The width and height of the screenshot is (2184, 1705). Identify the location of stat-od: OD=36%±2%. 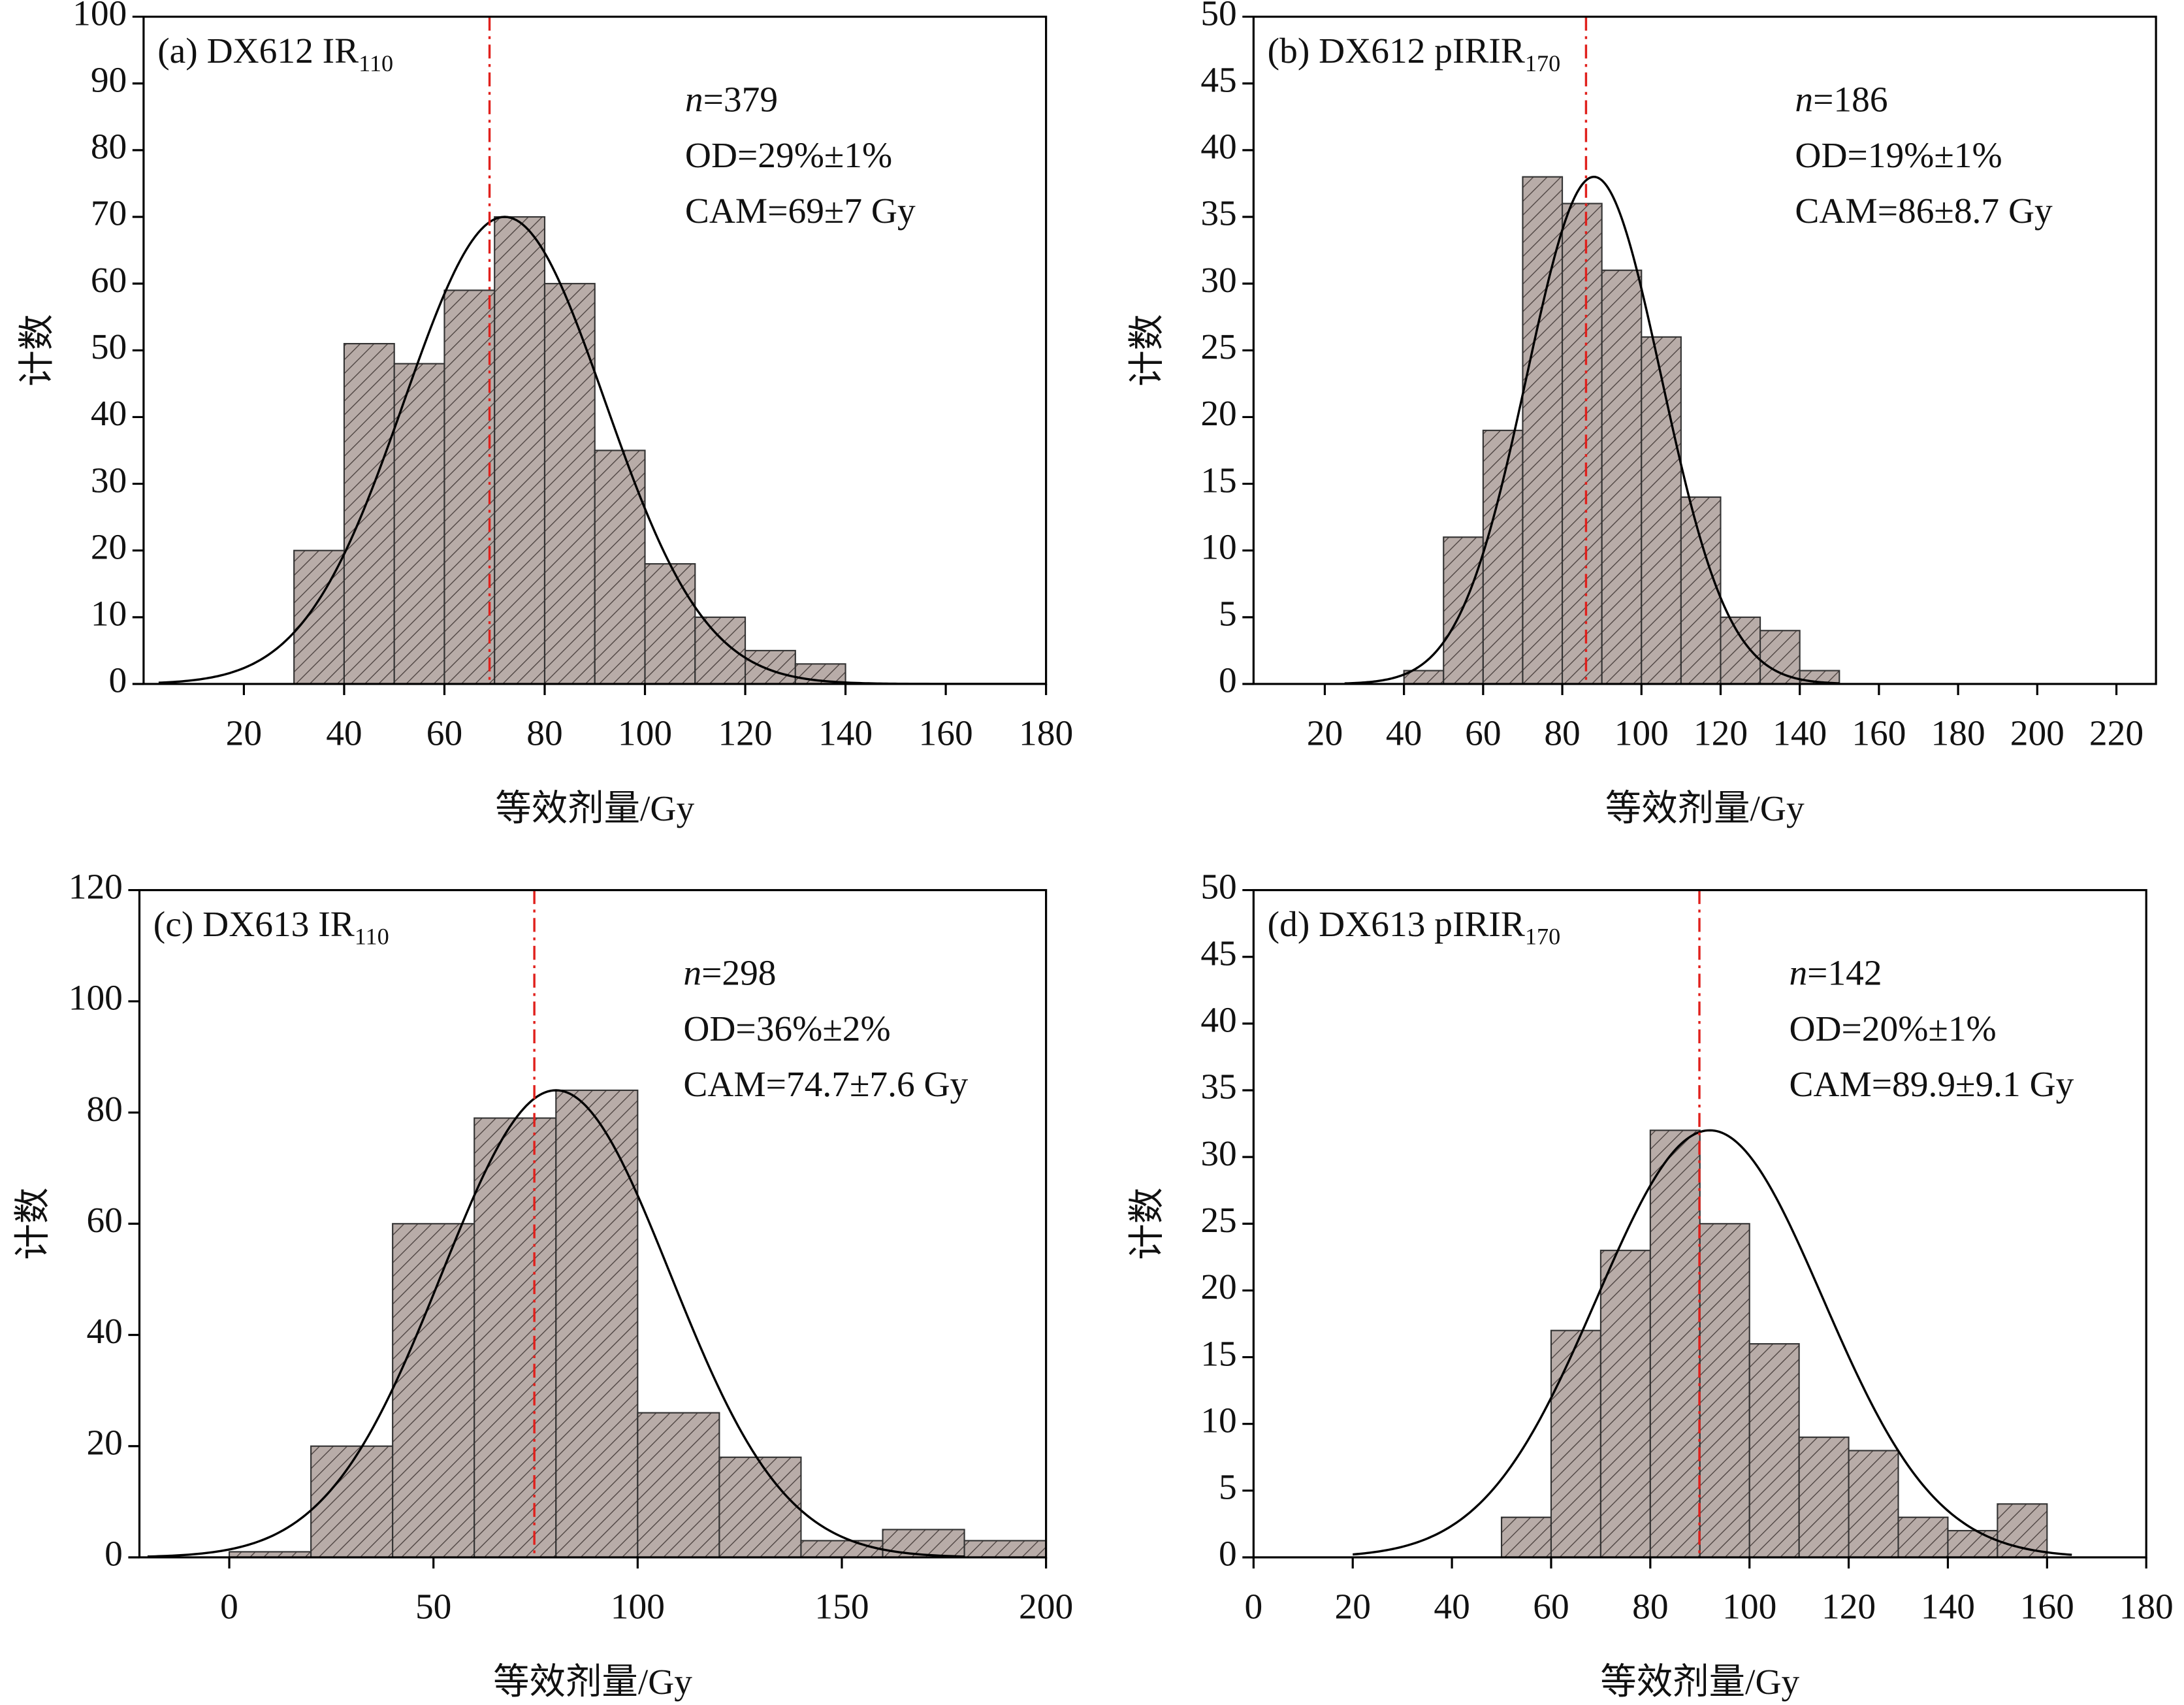
(786, 1028).